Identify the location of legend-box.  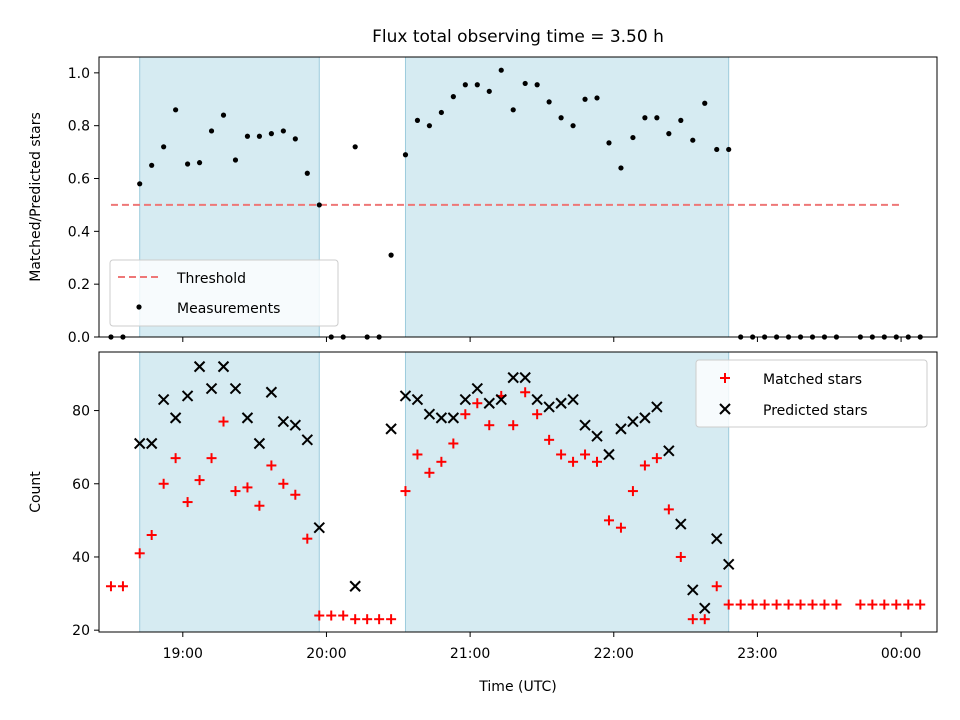
(811, 393).